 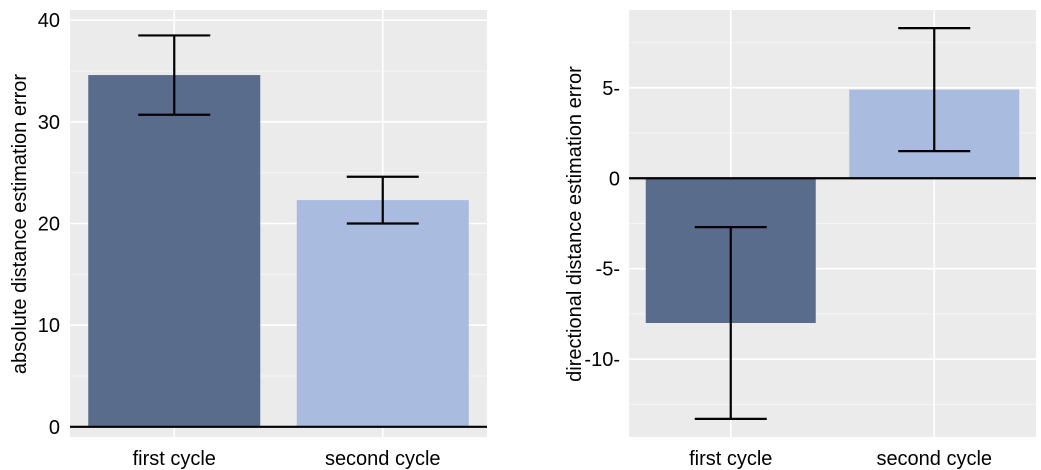 I want to click on bar-second-cycle, so click(x=382, y=313).